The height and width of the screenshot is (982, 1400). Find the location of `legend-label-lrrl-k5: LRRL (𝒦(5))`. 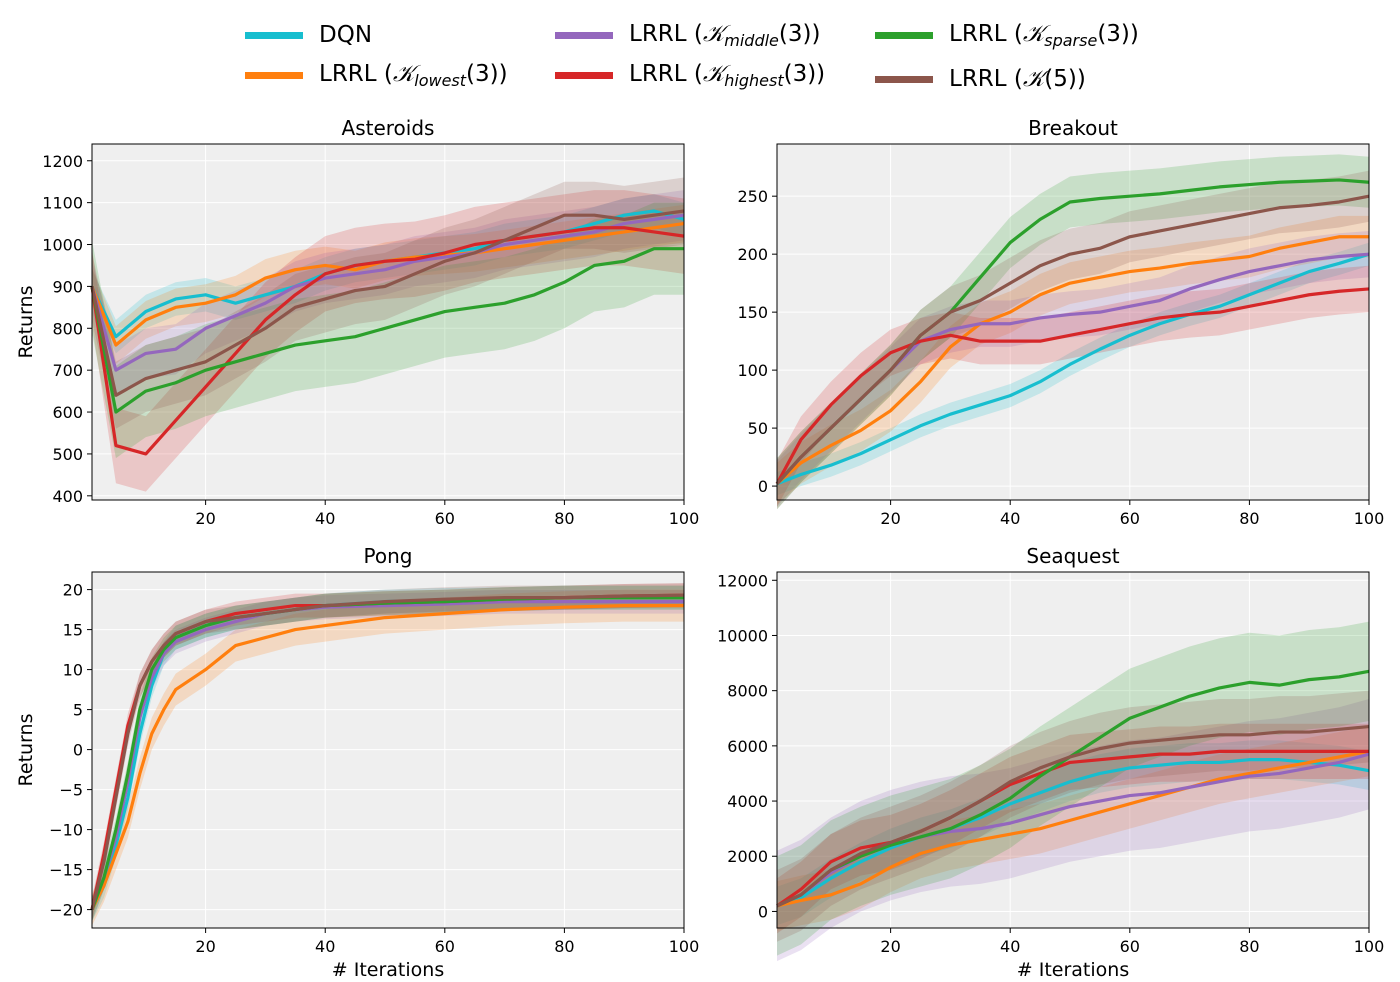

legend-label-lrrl-k5: LRRL (𝒦(5)) is located at coordinates (1017, 79).